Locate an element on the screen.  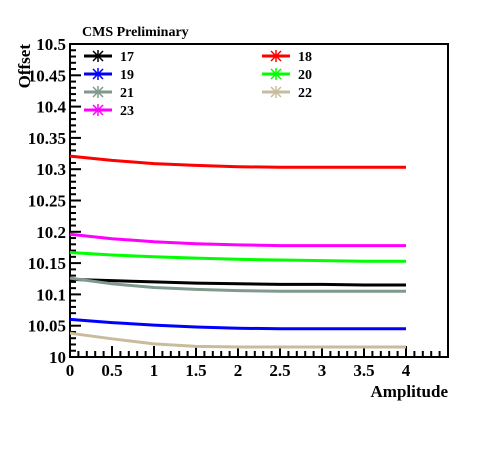
y-tick-label: 10.2 is located at coordinates (51, 232).